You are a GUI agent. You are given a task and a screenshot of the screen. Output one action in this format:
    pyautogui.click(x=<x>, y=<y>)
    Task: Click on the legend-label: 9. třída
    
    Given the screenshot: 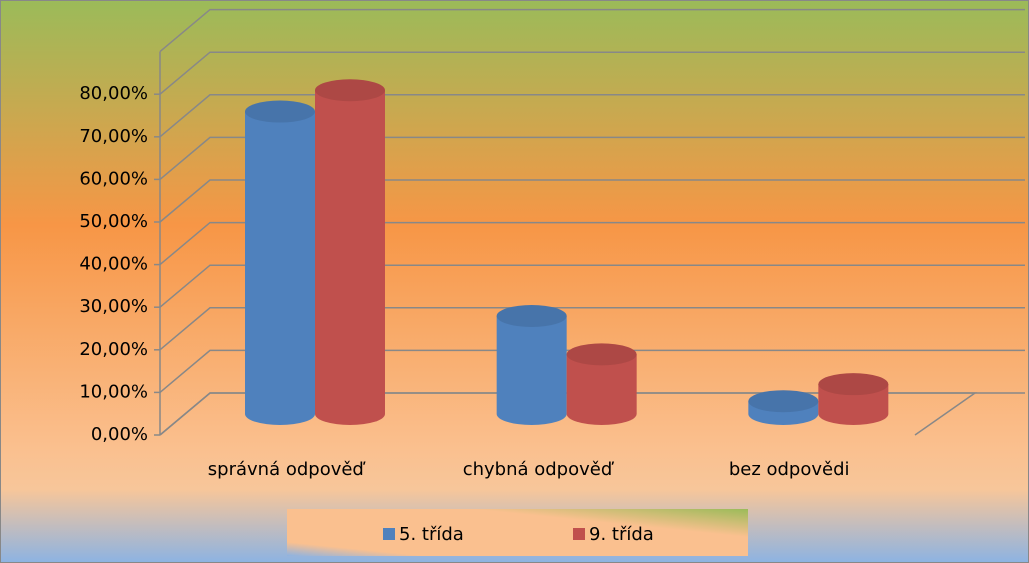 What is the action you would take?
    pyautogui.click(x=621, y=534)
    